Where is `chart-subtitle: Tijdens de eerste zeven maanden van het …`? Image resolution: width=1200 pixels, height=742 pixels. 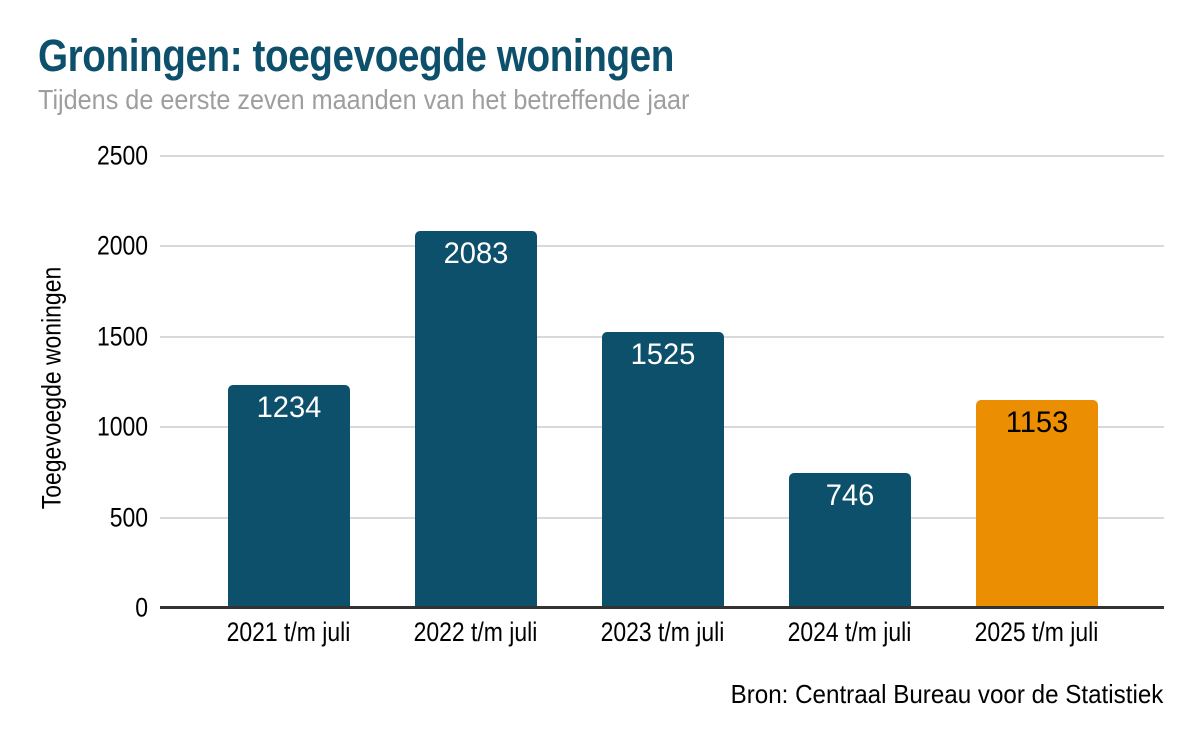
chart-subtitle: Tijdens de eerste zeven maanden van het … is located at coordinates (364, 99).